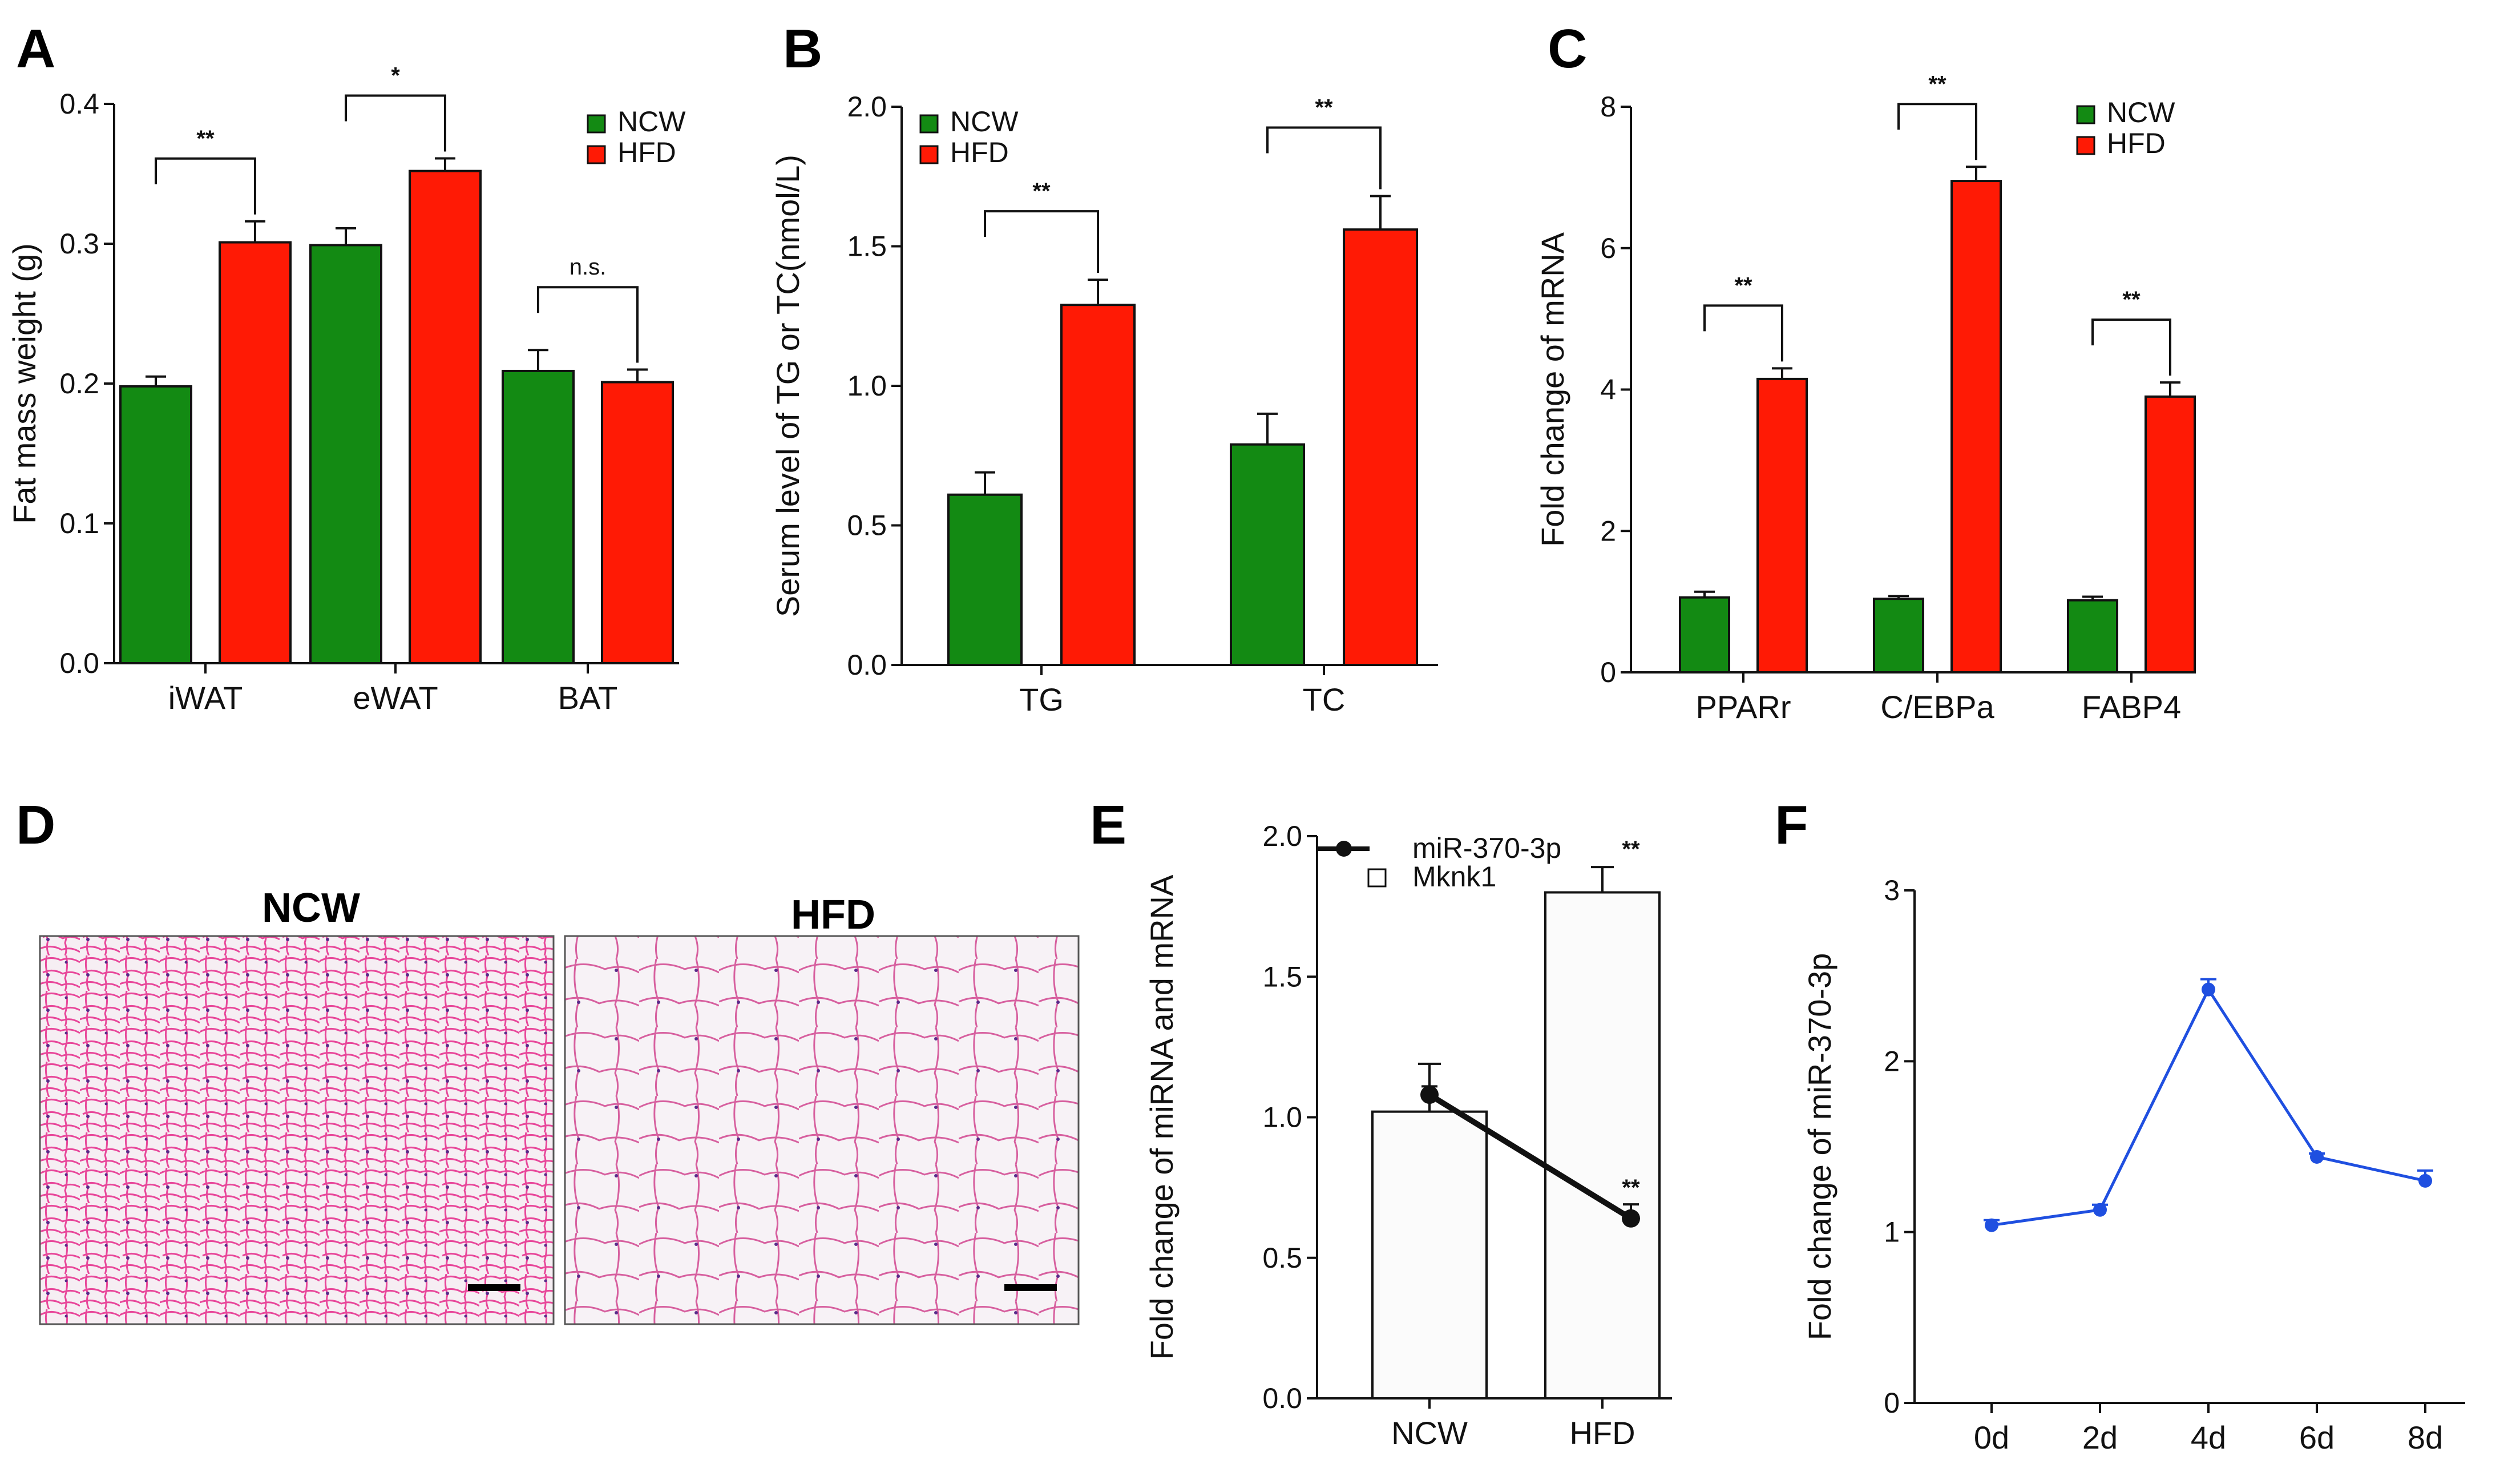 This screenshot has height=1460, width=2520. Describe the element at coordinates (1631, 1187) in the screenshot. I see `line-annotation: **` at that location.